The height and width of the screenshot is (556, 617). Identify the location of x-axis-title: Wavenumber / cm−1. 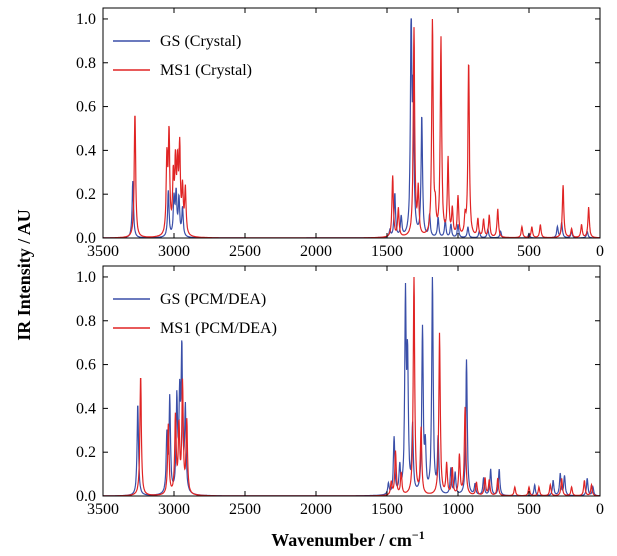
(348, 539).